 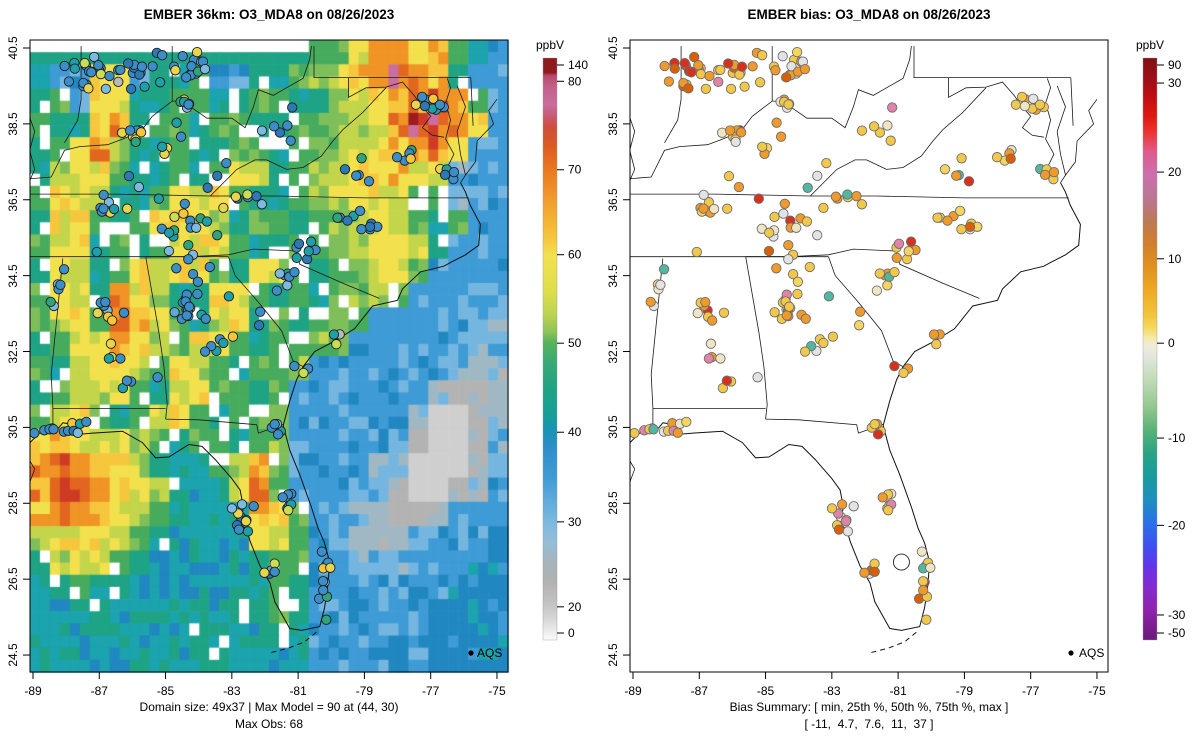 What do you see at coordinates (964, 691) in the screenshot?
I see `x-tick-label: -79` at bounding box center [964, 691].